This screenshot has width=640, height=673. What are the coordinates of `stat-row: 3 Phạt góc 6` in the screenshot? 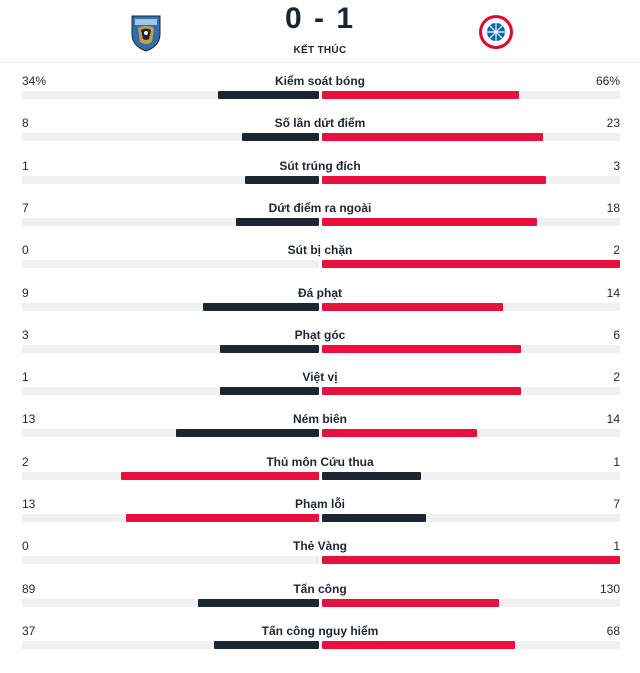 It's located at (320, 348).